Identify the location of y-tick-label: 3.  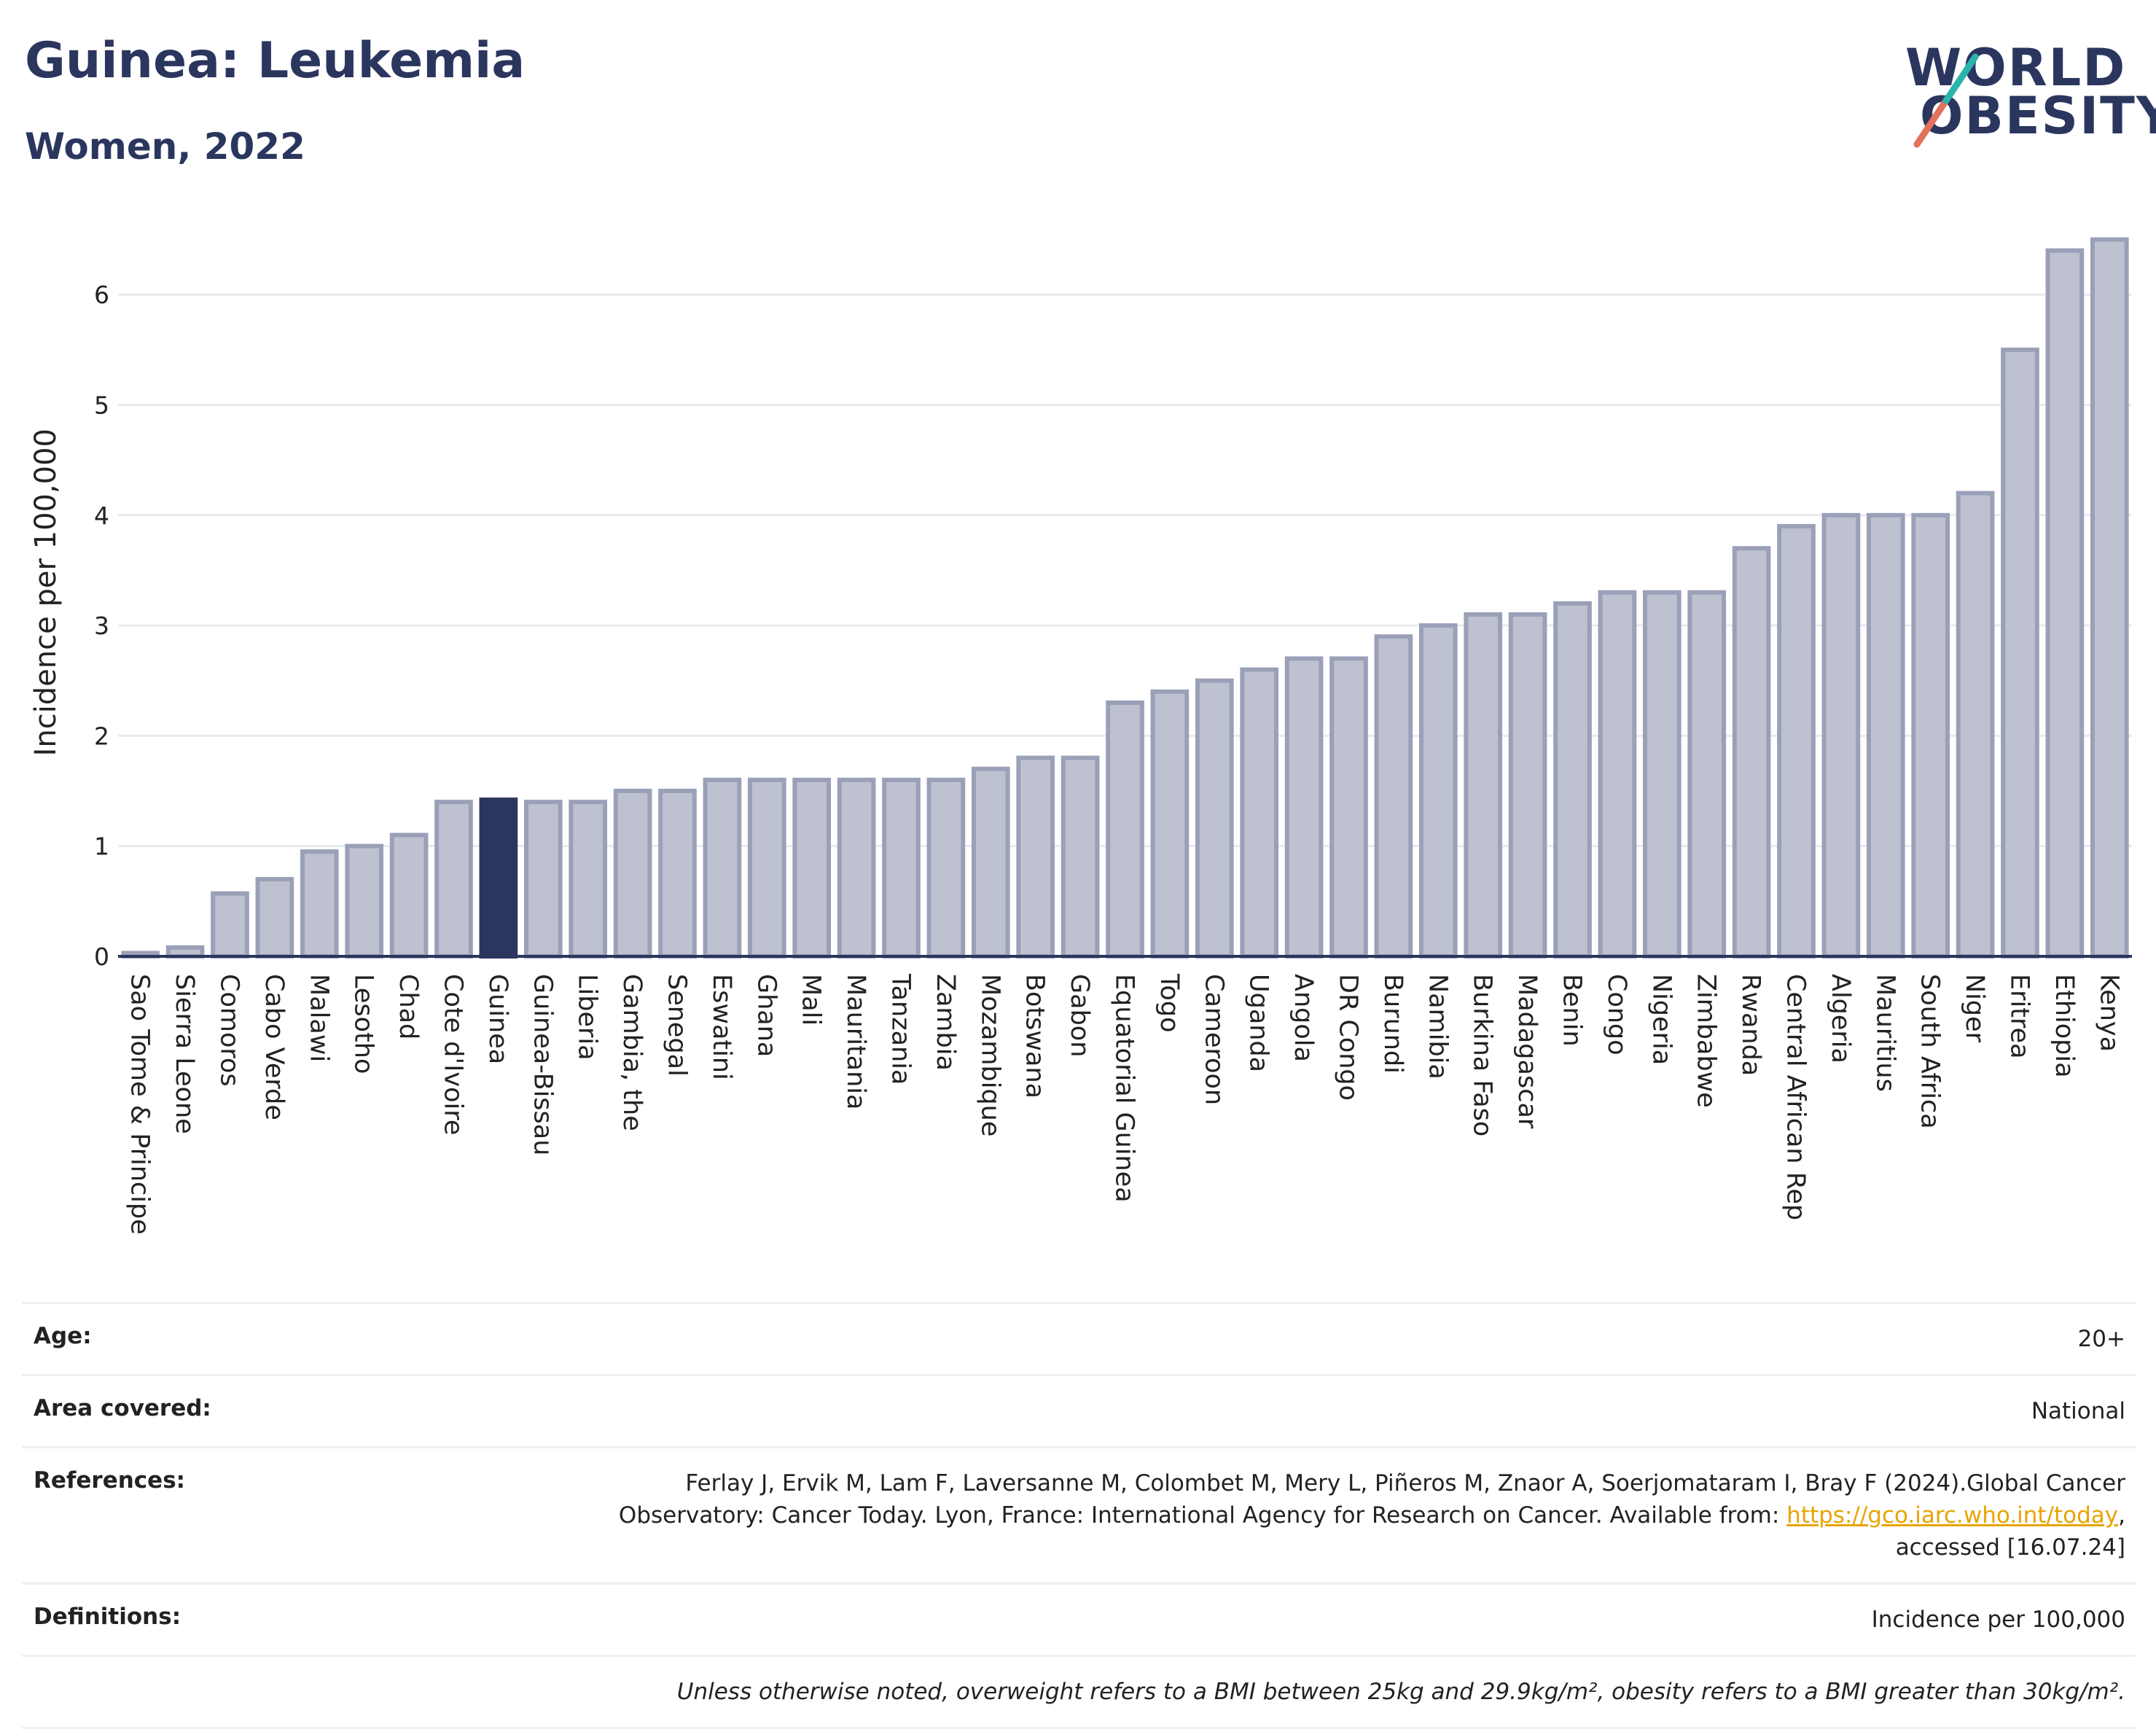
(101, 626).